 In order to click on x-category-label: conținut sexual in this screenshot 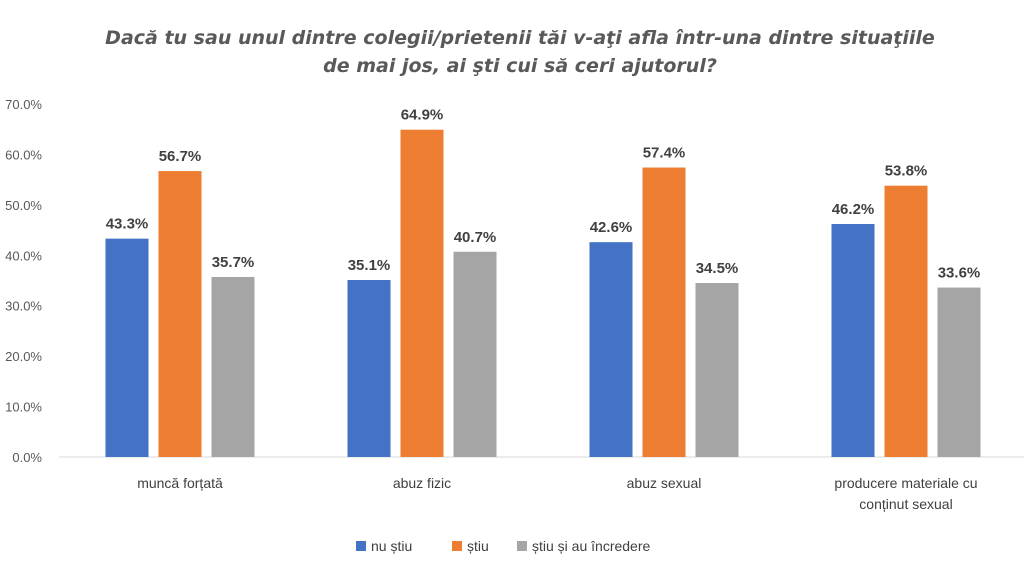, I will do `click(905, 504)`.